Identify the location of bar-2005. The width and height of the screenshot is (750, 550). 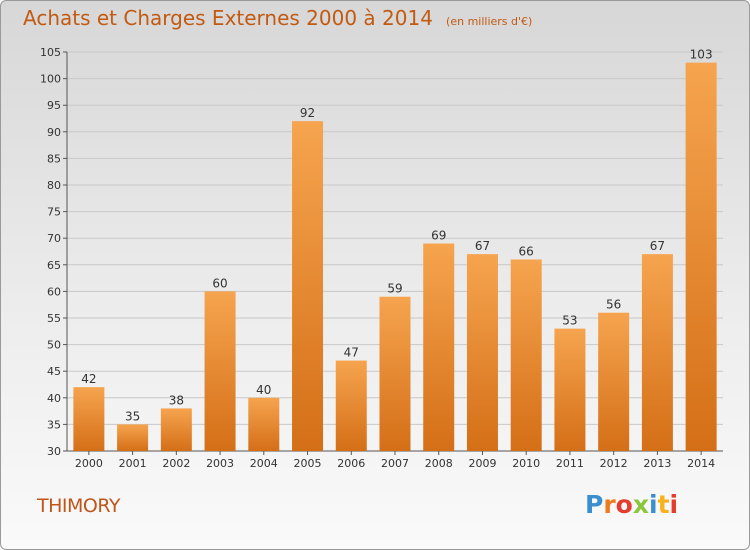
(308, 286).